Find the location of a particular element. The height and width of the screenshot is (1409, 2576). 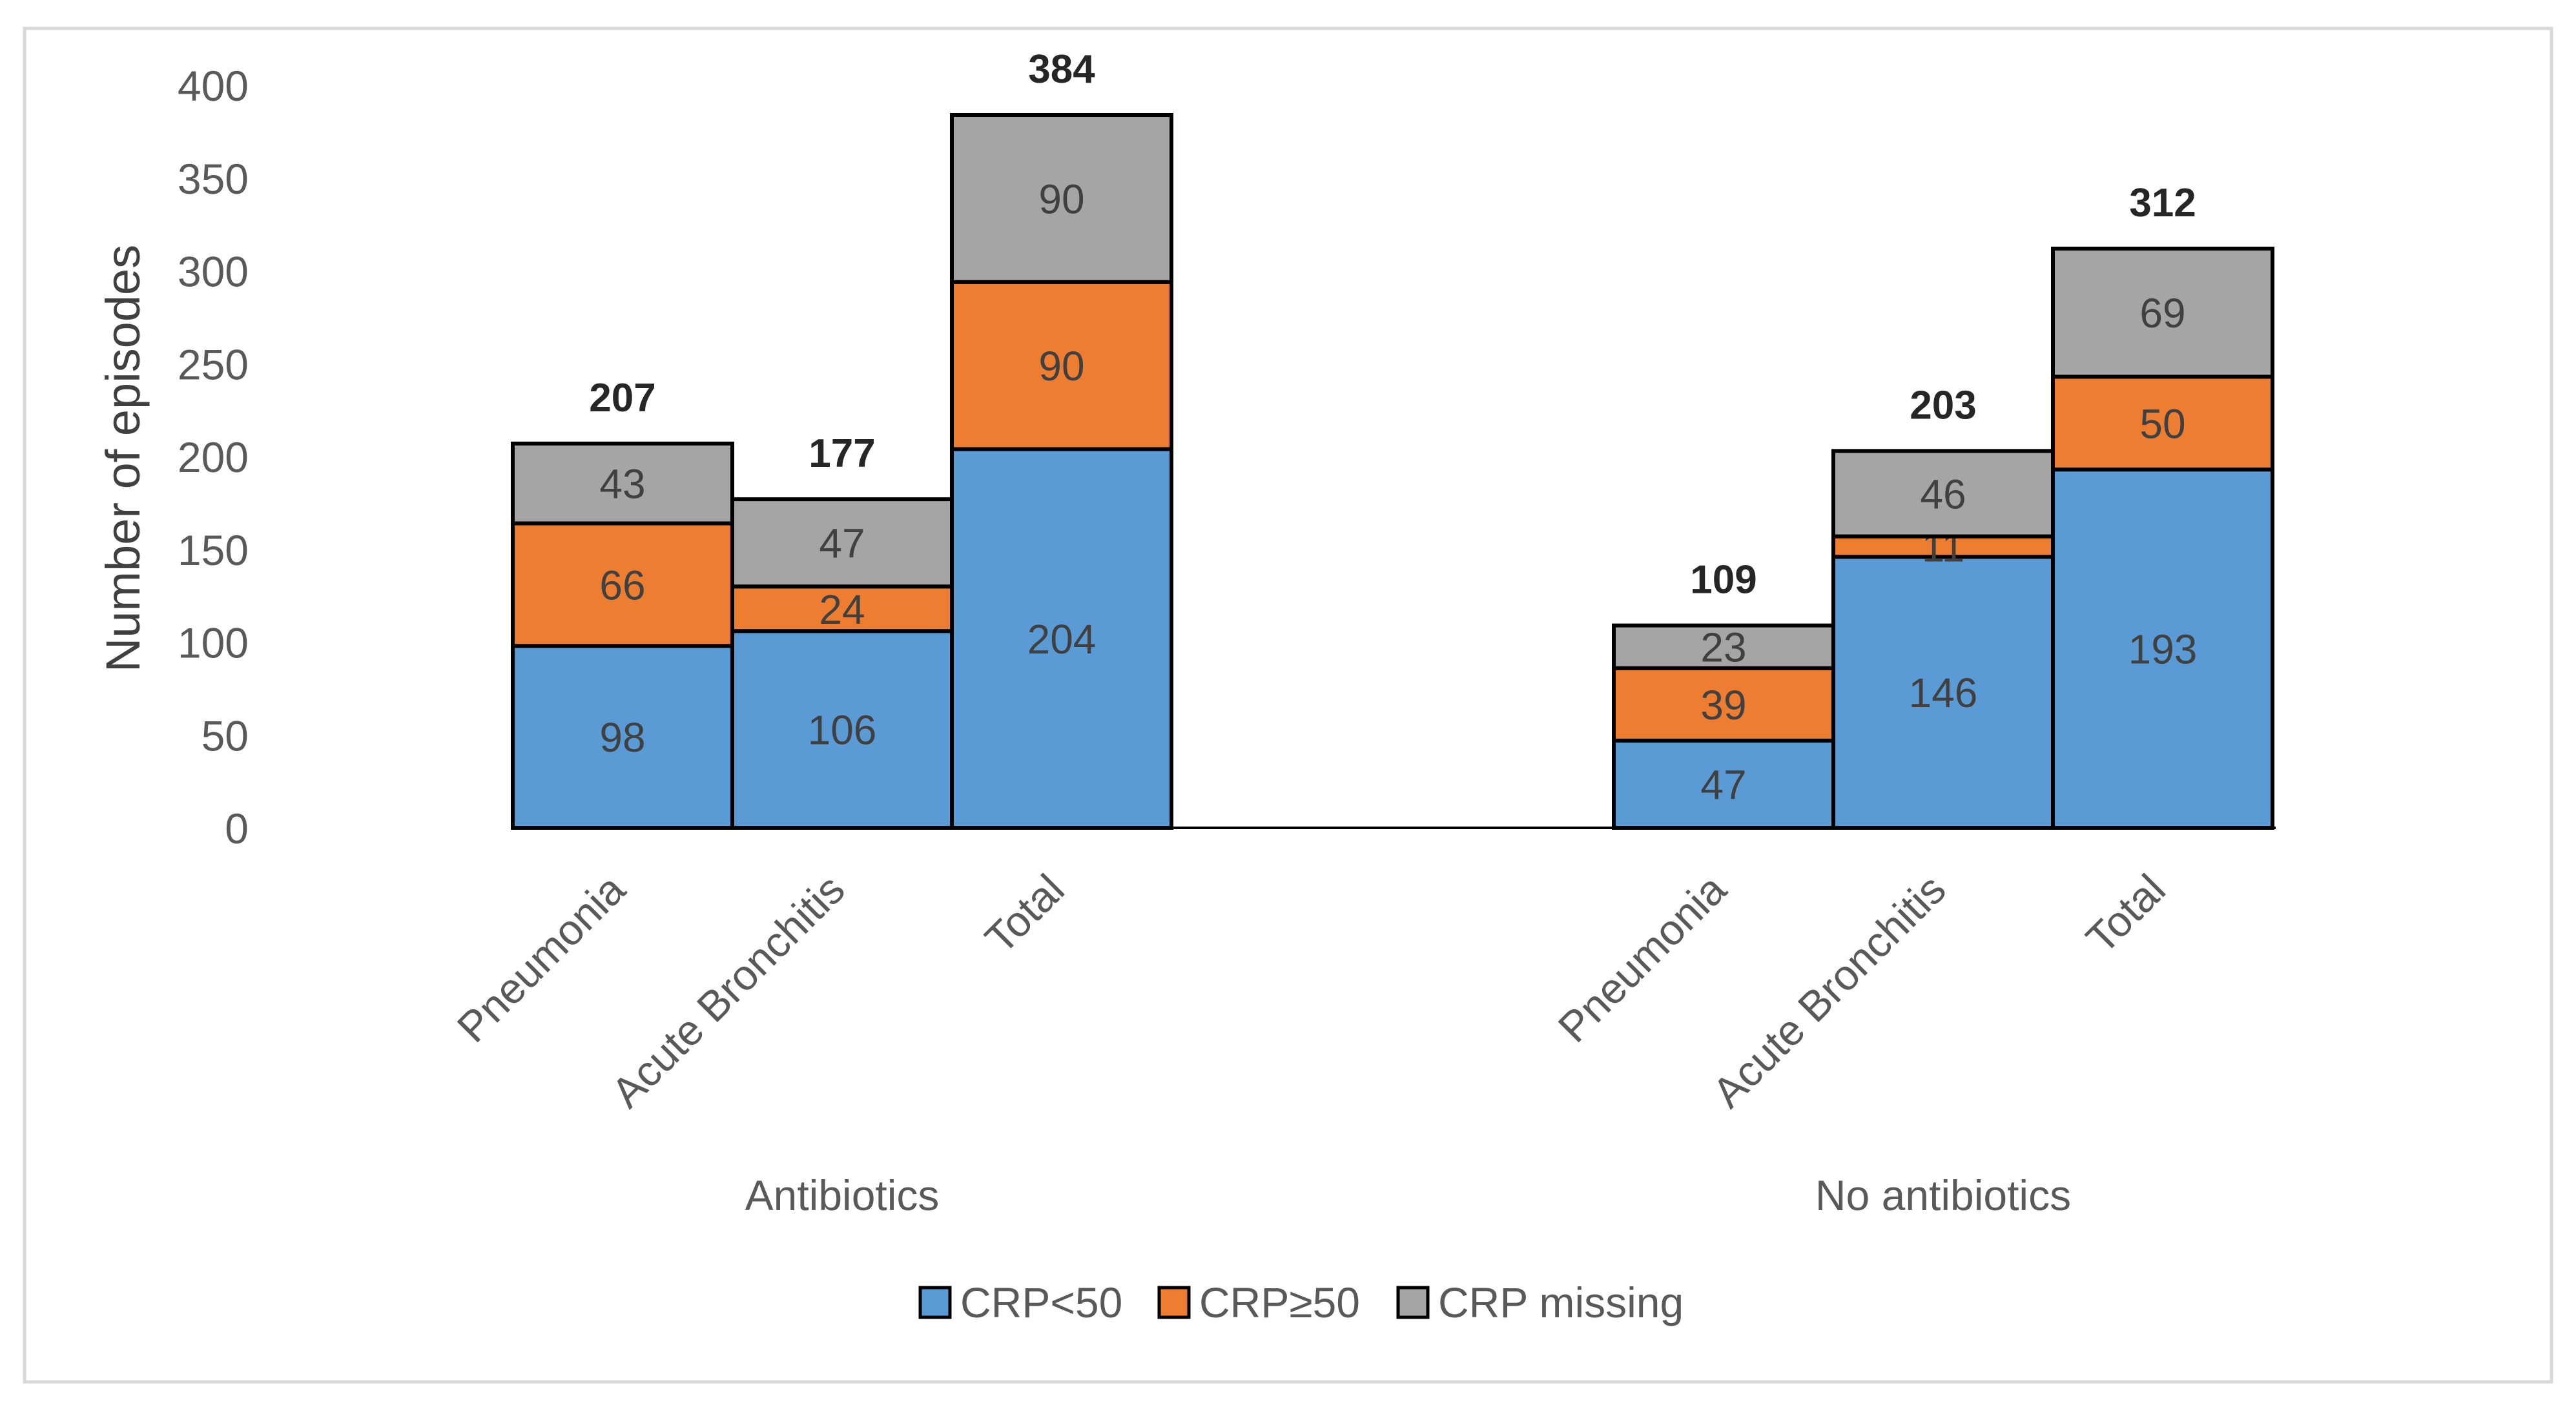

data-label: 193 is located at coordinates (2163, 649).